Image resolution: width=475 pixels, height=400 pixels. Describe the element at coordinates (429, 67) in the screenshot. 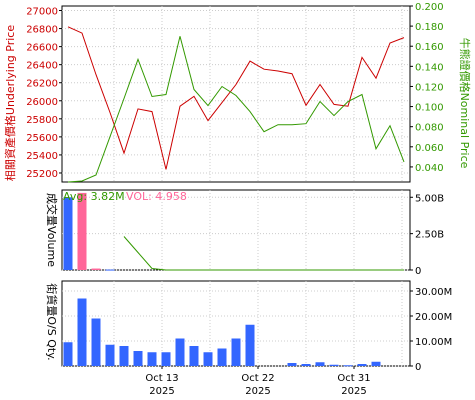

I see `price-right-tick-label: 0.140` at that location.